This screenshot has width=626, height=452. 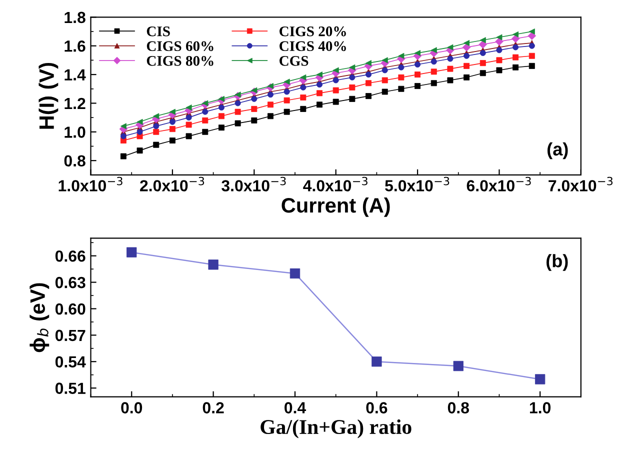 What do you see at coordinates (90, 184) in the screenshot?
I see `x-tick-label: 1.0x10$^{−3}$` at bounding box center [90, 184].